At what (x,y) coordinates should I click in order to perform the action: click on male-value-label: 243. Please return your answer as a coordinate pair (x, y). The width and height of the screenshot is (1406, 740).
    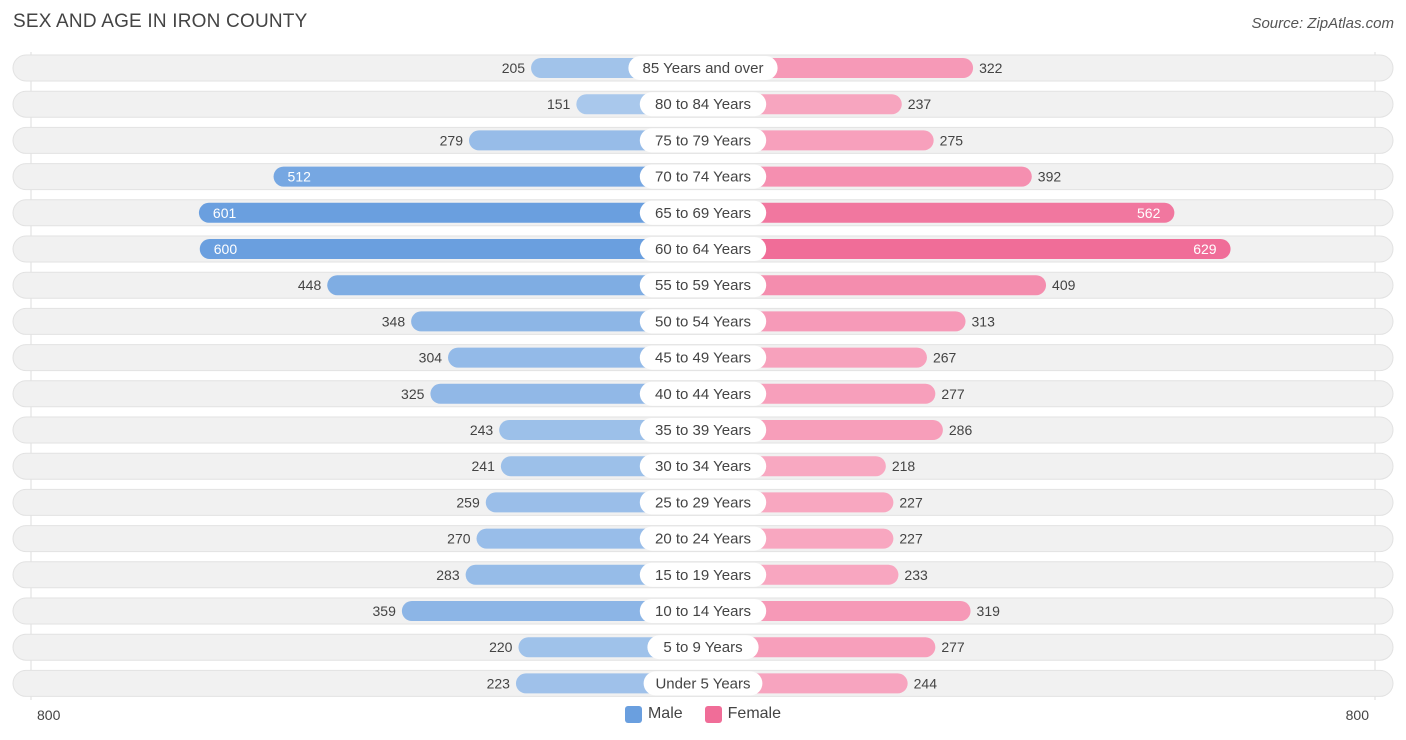
    Looking at the image, I should click on (482, 430).